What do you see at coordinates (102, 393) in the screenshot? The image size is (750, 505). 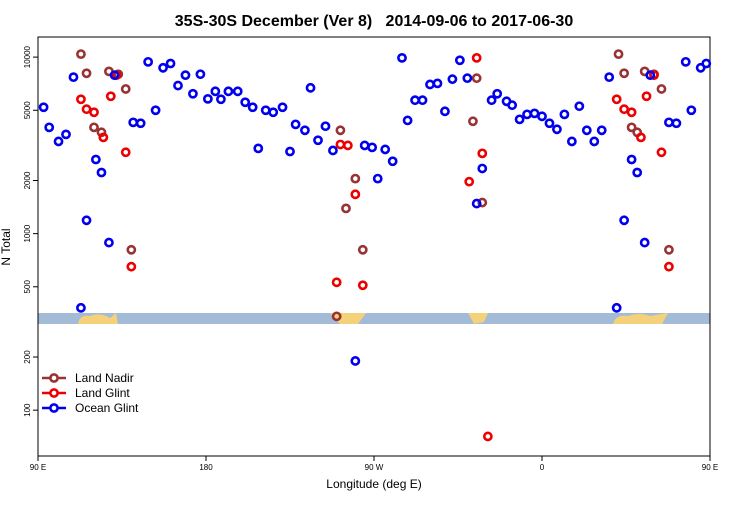 I see `legend-label: Land Glint` at bounding box center [102, 393].